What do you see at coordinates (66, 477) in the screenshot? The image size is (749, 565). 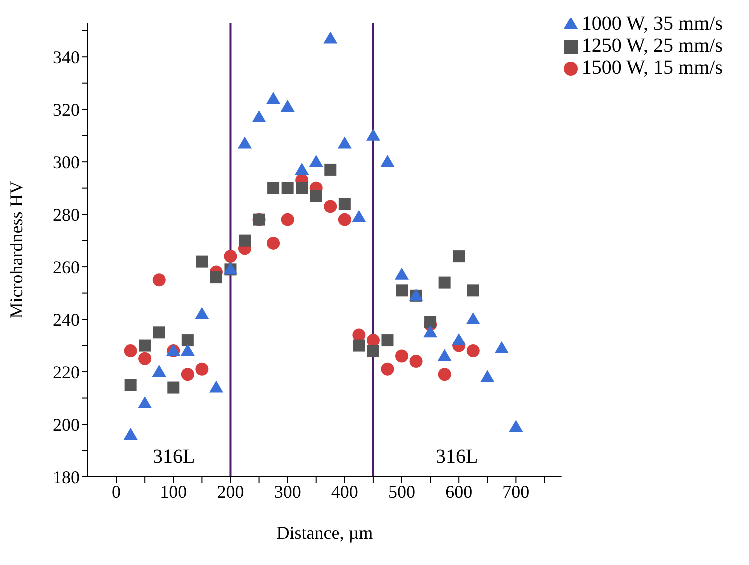 I see `y-tick-label: 180` at bounding box center [66, 477].